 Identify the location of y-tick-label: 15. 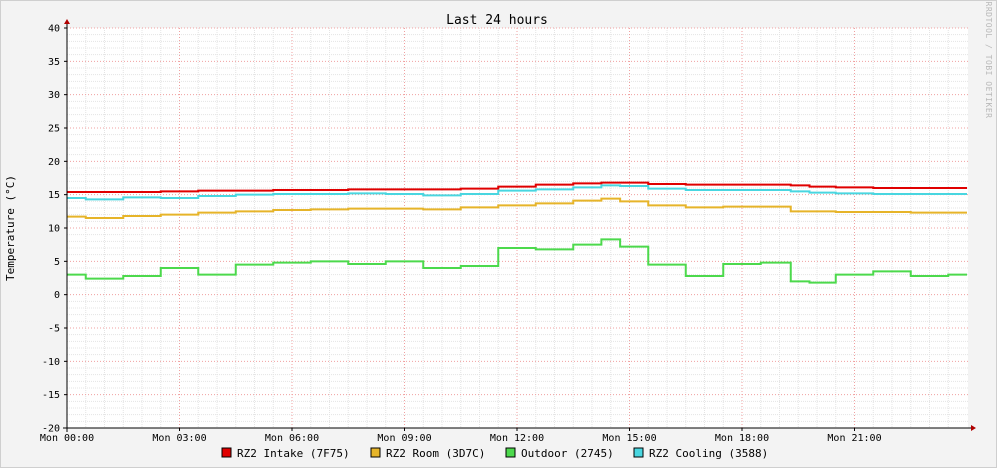
(54, 195).